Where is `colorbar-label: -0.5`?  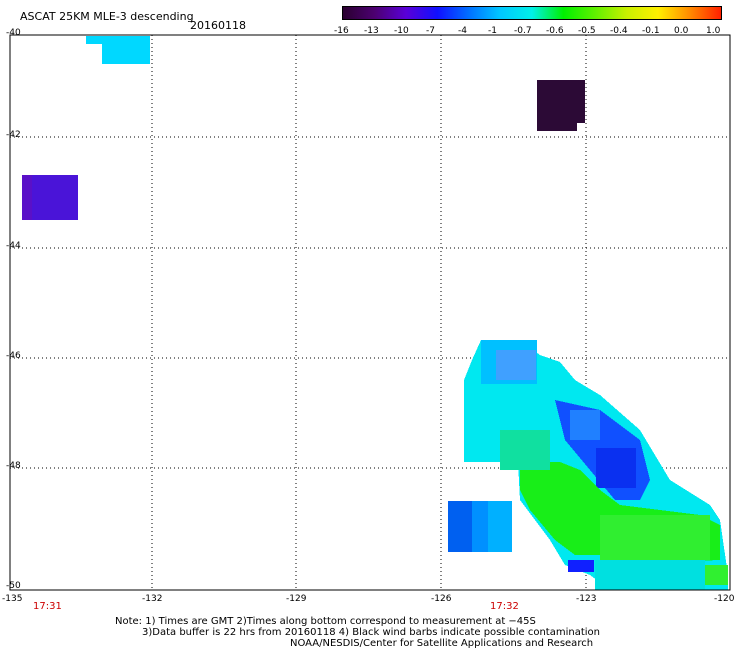 colorbar-label: -0.5 is located at coordinates (587, 31).